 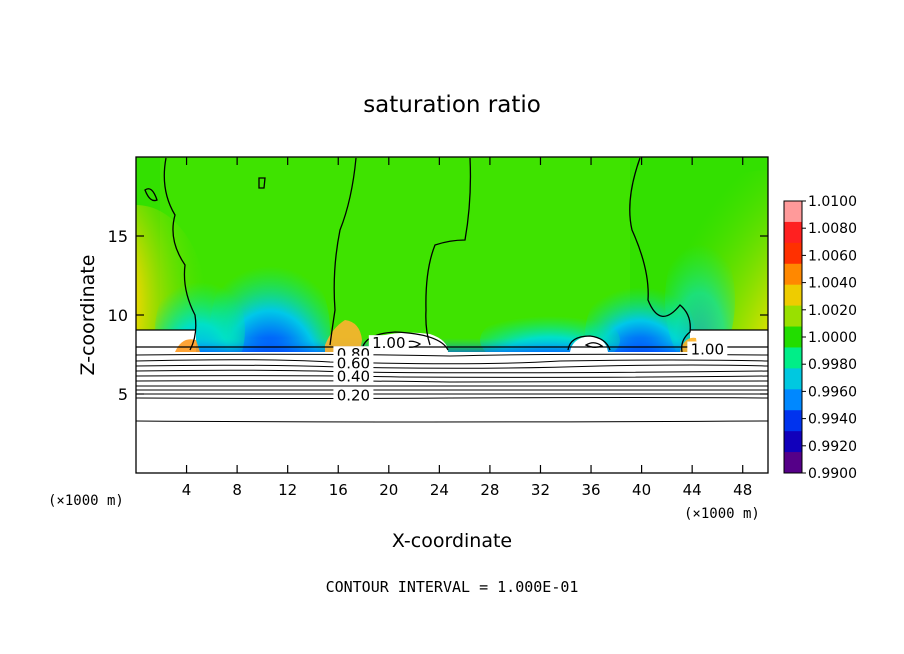 I want to click on colorbar-label: 0.9920, so click(x=832, y=447).